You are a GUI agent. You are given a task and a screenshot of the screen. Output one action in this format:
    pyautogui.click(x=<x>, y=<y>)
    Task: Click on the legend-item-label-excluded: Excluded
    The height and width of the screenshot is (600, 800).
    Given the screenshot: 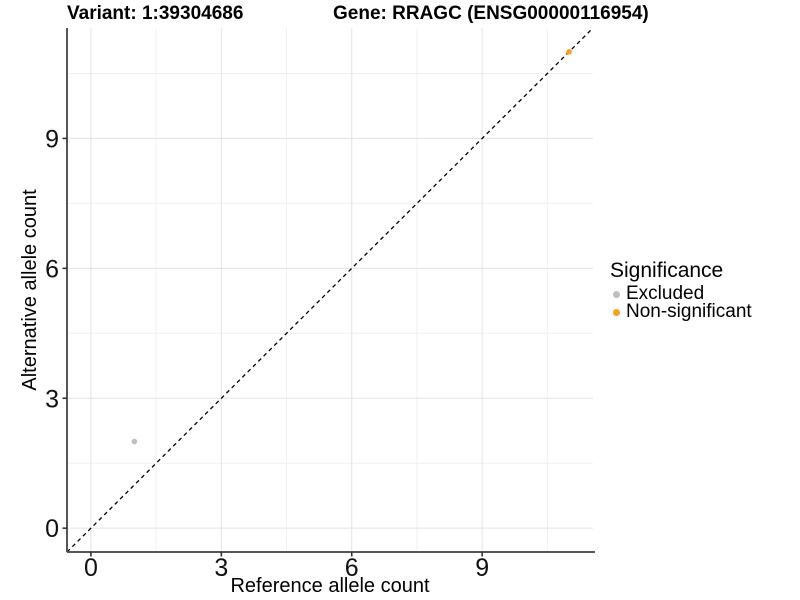 What is the action you would take?
    pyautogui.click(x=665, y=293)
    